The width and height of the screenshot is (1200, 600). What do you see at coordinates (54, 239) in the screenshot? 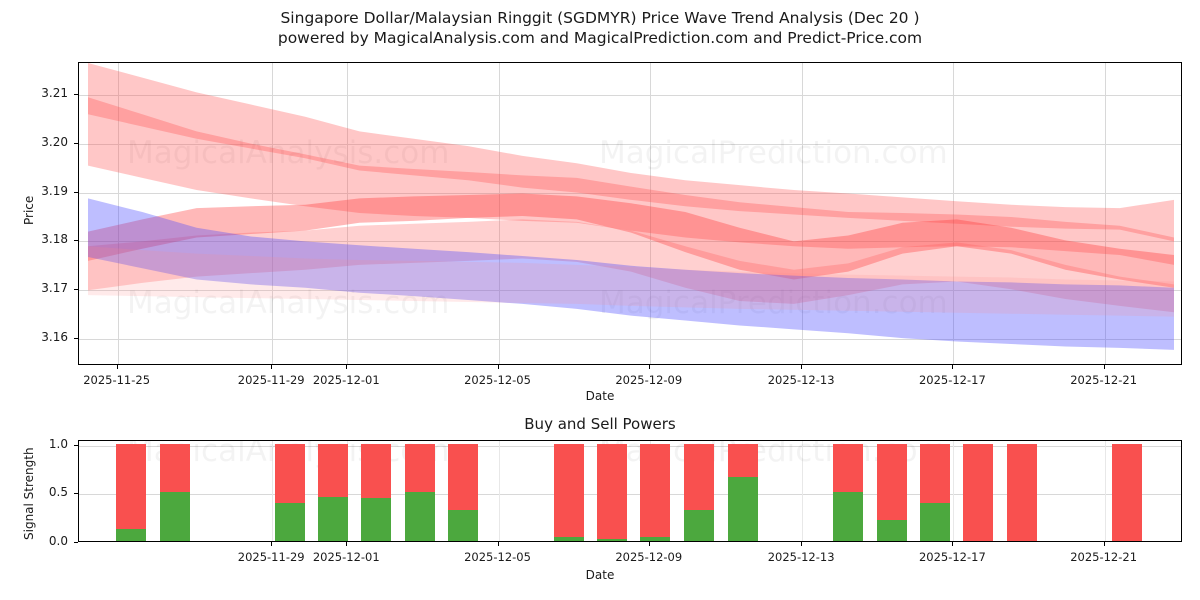
I see `y-tick-label: 3.18` at bounding box center [54, 239].